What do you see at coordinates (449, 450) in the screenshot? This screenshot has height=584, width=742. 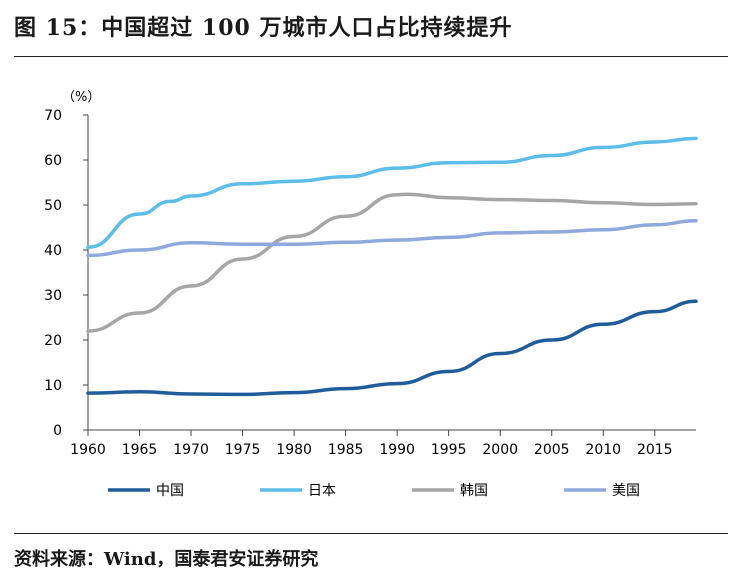 I see `x-tick-label: 1995` at bounding box center [449, 450].